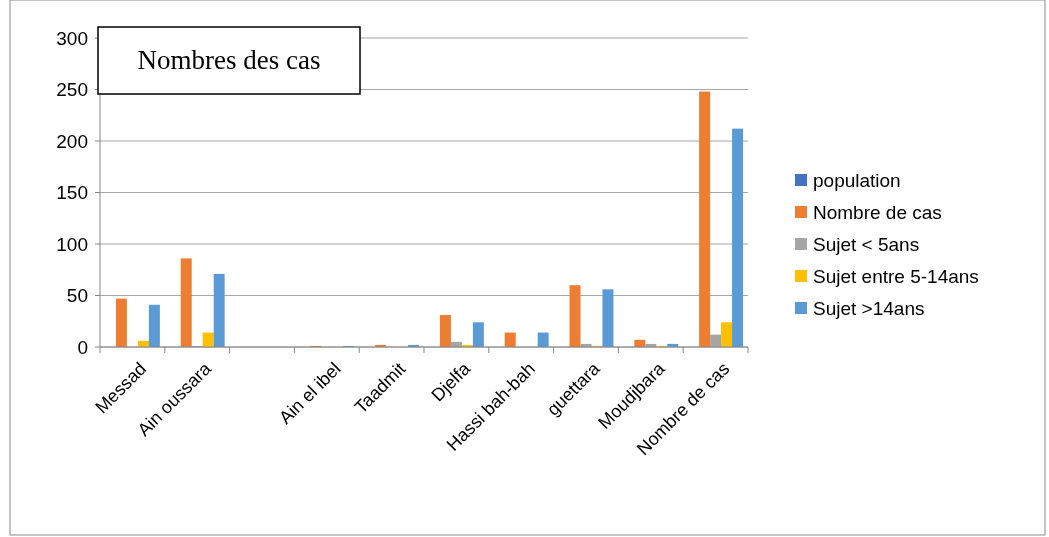 The image size is (1049, 537). Describe the element at coordinates (72, 244) in the screenshot. I see `y-tick-label: 100` at that location.